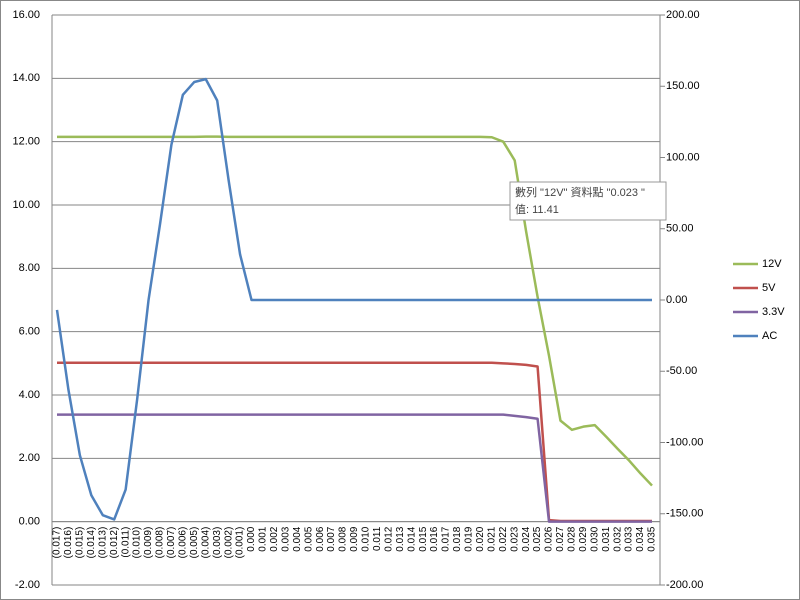 The width and height of the screenshot is (800, 600). I want to click on y-tick-label: 0.00, so click(29, 522).